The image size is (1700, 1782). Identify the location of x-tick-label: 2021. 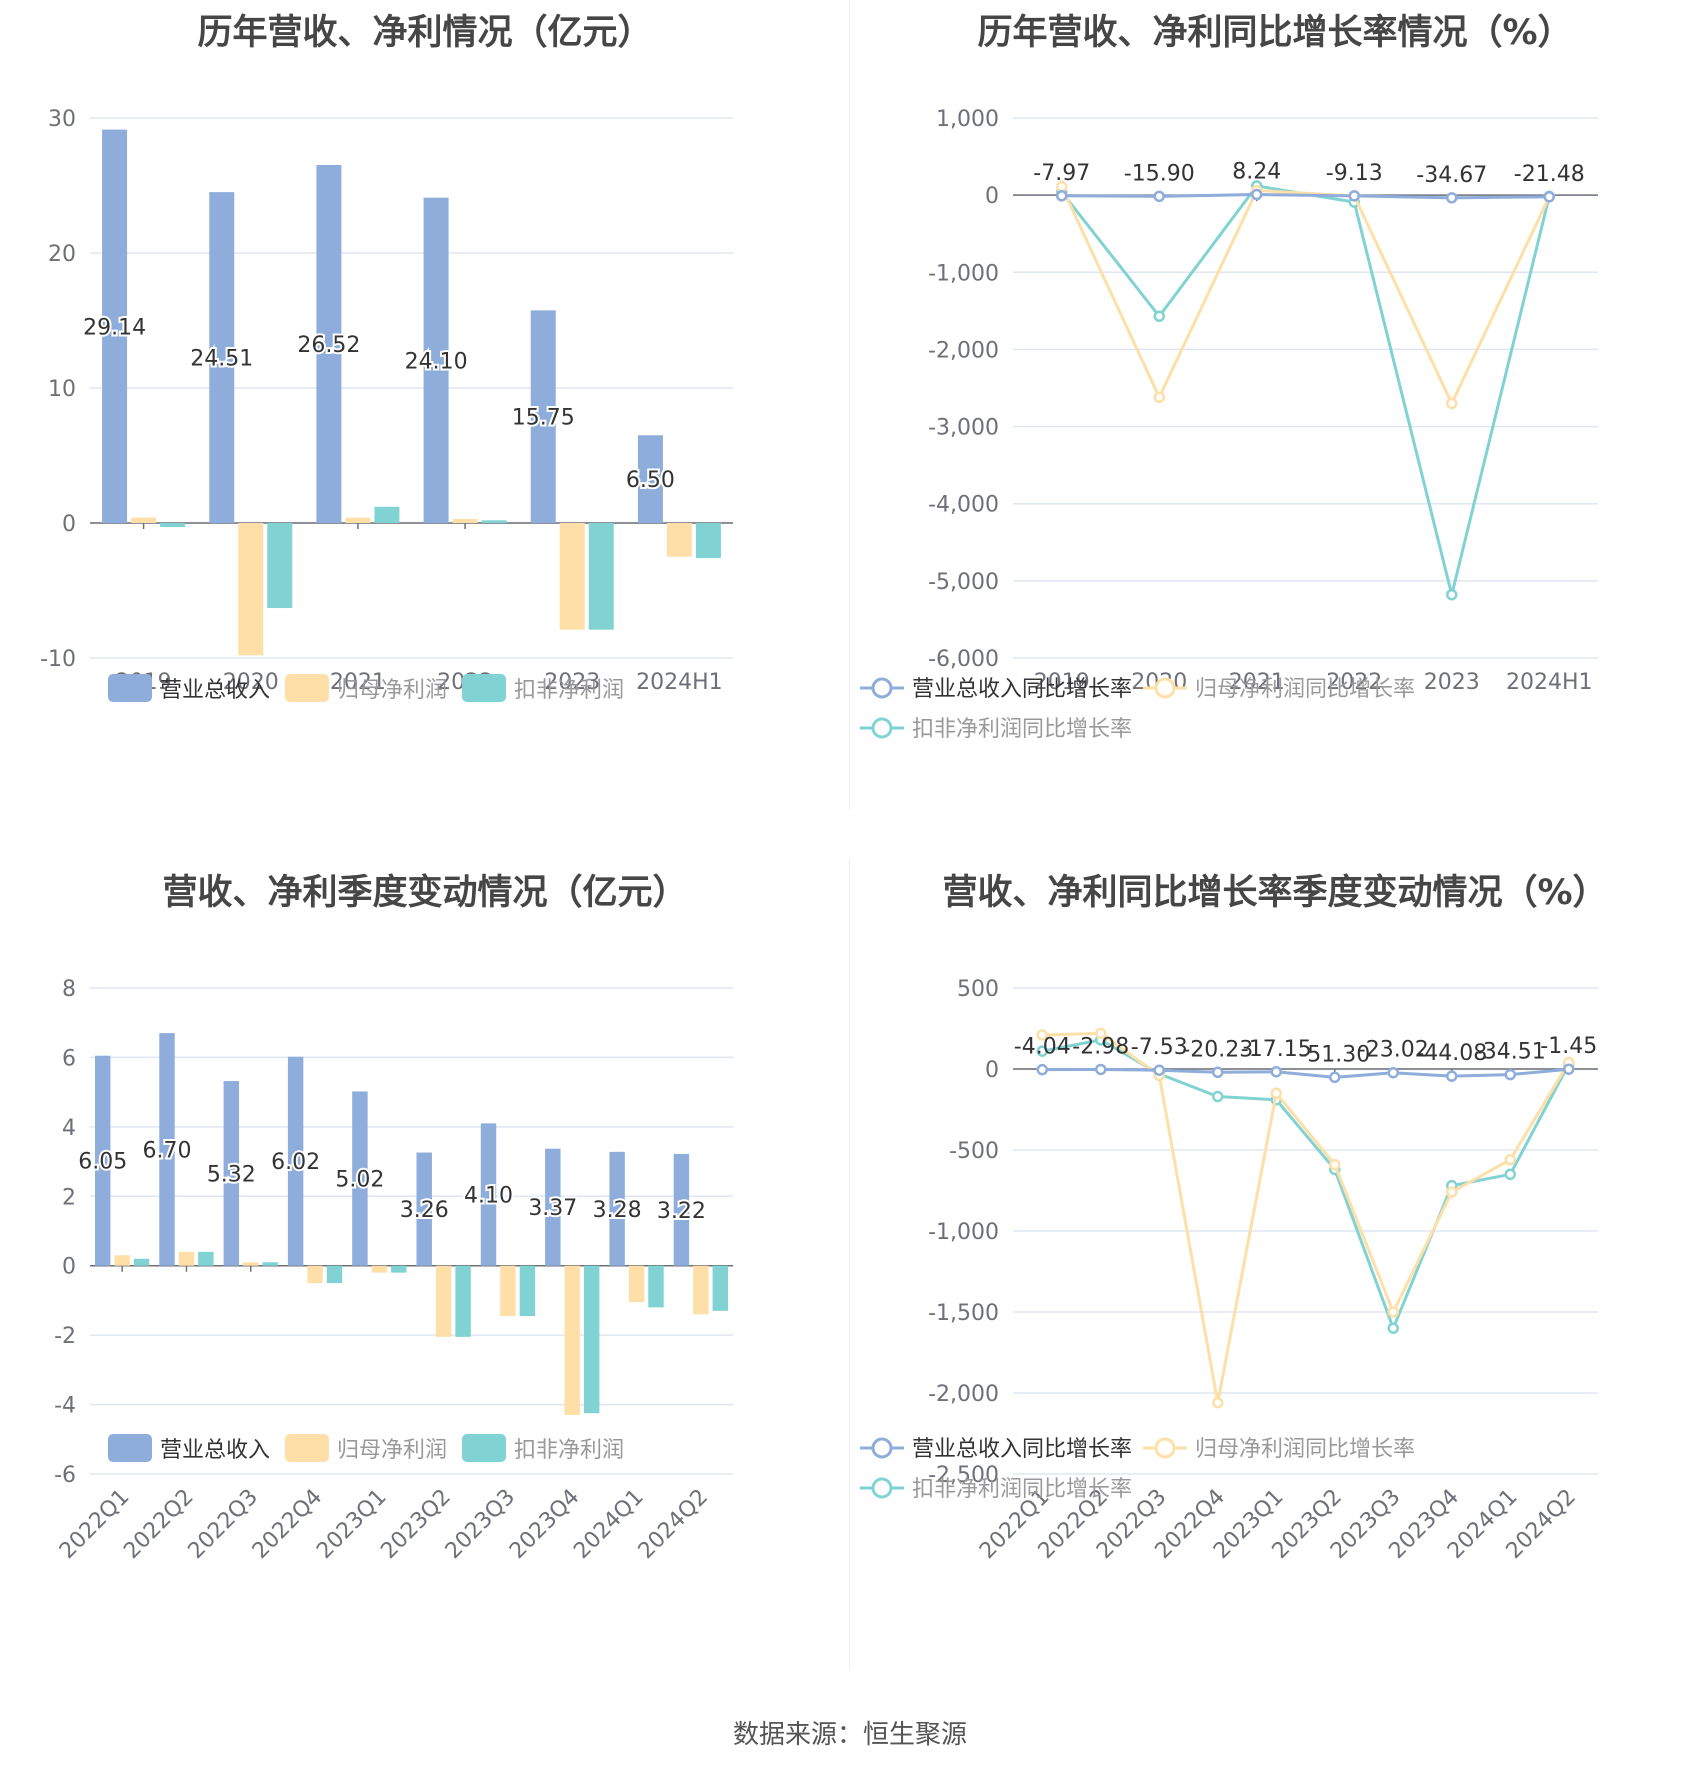
(1257, 682).